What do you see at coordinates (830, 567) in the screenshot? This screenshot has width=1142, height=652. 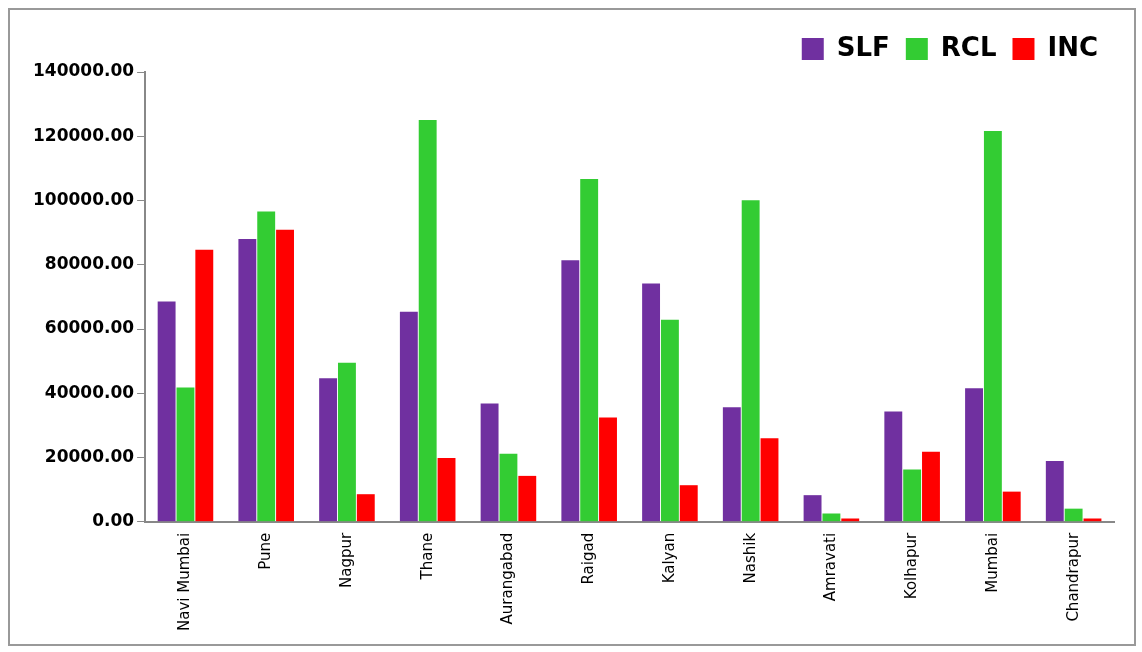 I see `x-tick-label: Amravati` at bounding box center [830, 567].